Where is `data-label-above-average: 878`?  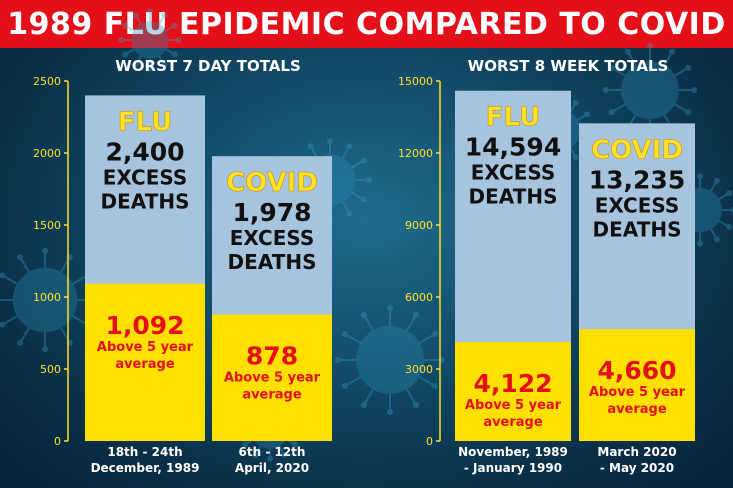 data-label-above-average: 878 is located at coordinates (272, 356).